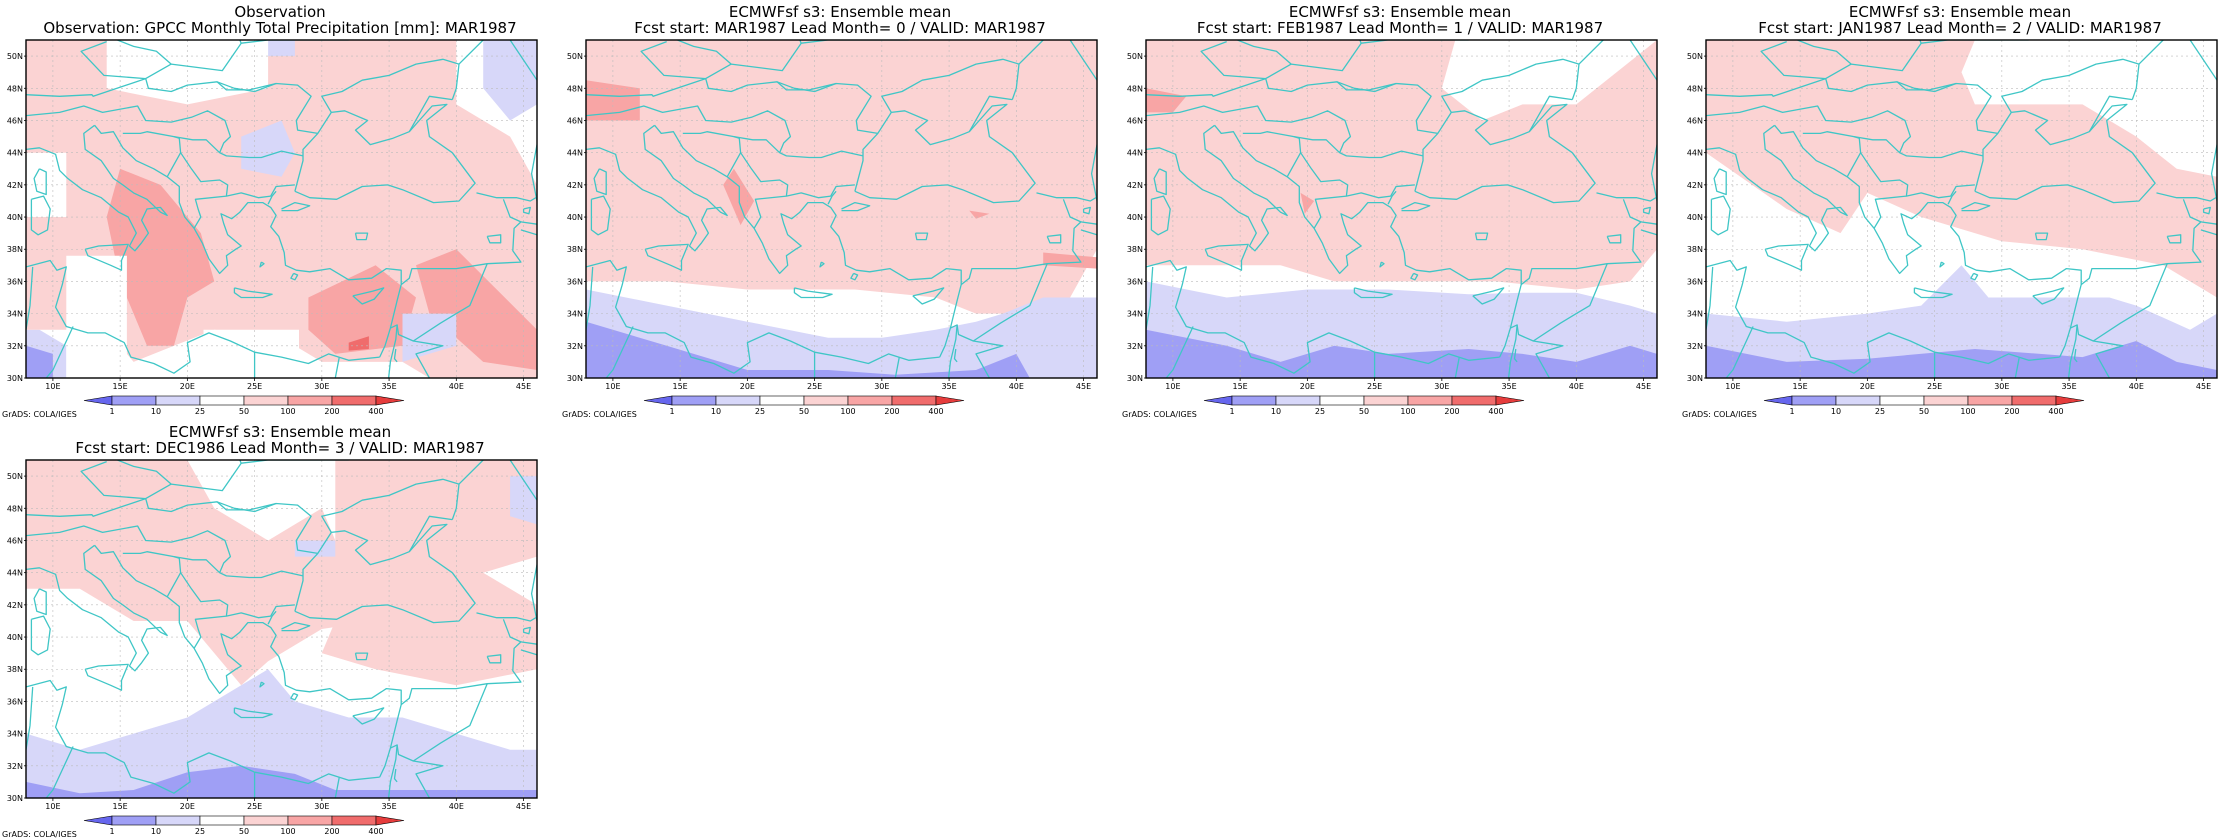 This screenshot has height=840, width=2240. What do you see at coordinates (1924, 405) in the screenshot?
I see `colorbar: 1 10 25 50 100 200 400` at bounding box center [1924, 405].